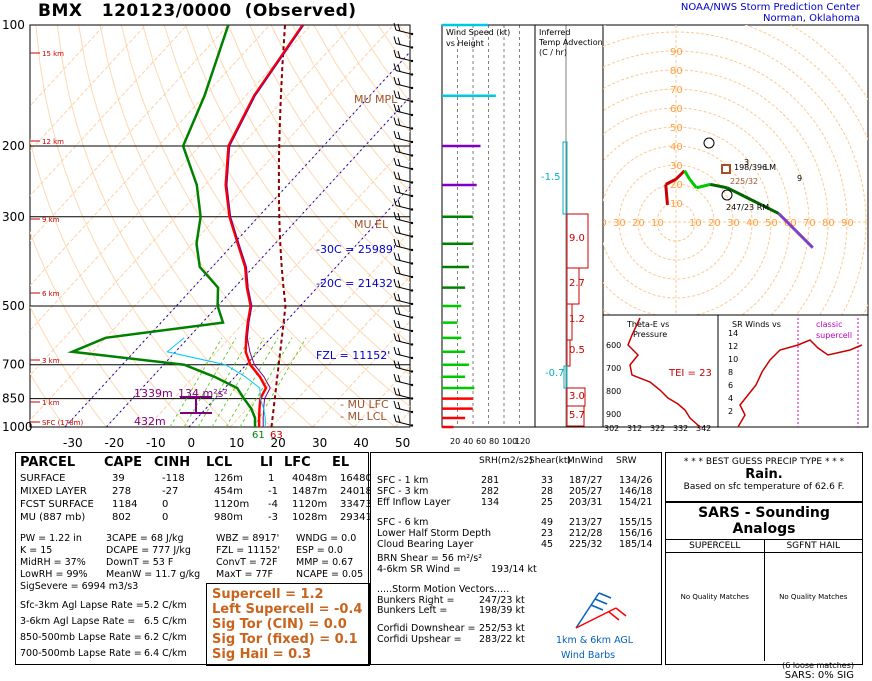 The image size is (872, 681). I want to click on height-label: 9 km, so click(51, 220).